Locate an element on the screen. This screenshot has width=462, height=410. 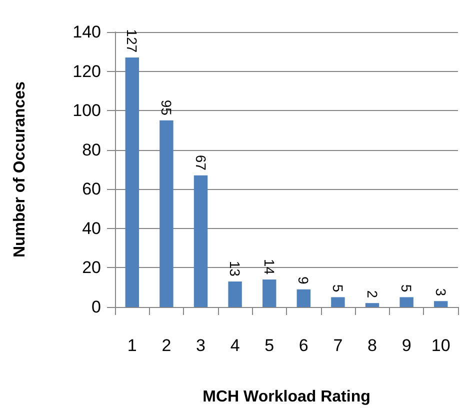
x-tick-label: 9 is located at coordinates (407, 345).